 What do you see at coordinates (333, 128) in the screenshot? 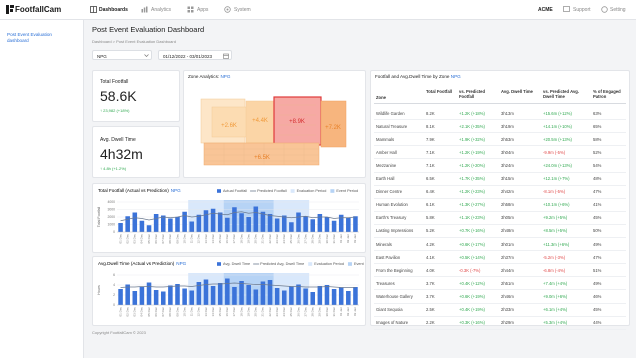
I see `zone-label: +7.2K` at bounding box center [333, 128].